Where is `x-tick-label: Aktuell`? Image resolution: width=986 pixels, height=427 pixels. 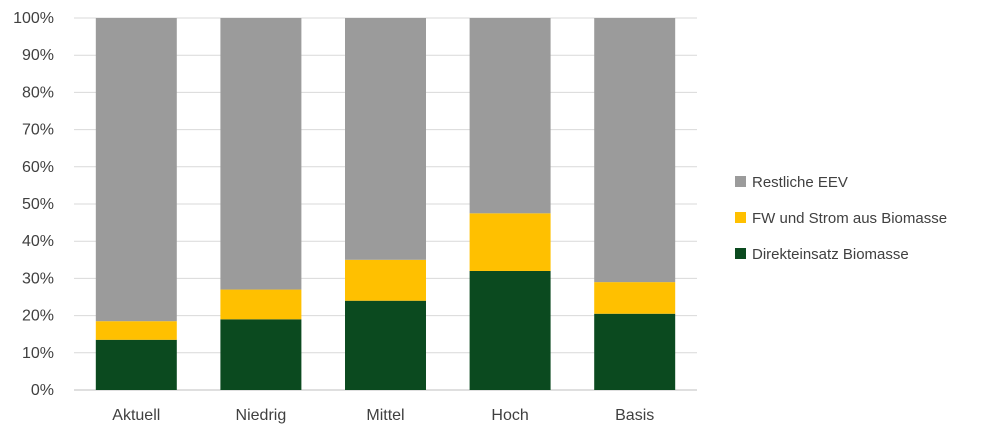
x-tick-label: Aktuell is located at coordinates (136, 415).